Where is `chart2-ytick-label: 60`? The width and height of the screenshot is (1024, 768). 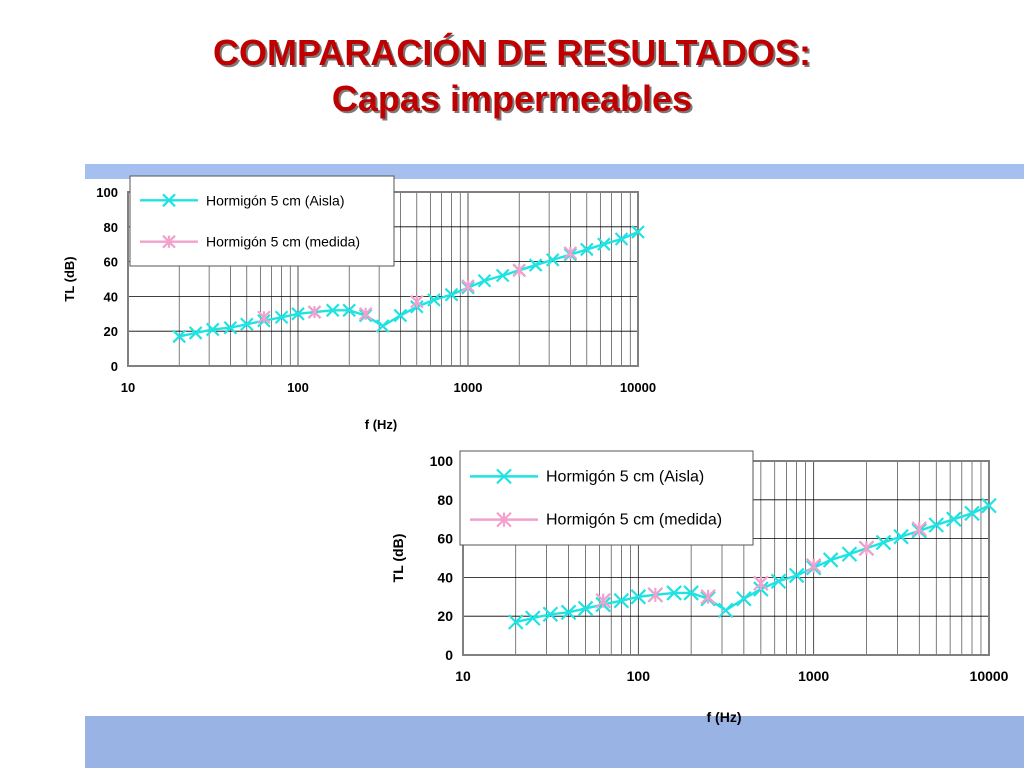 chart2-ytick-label: 60 is located at coordinates (445, 539).